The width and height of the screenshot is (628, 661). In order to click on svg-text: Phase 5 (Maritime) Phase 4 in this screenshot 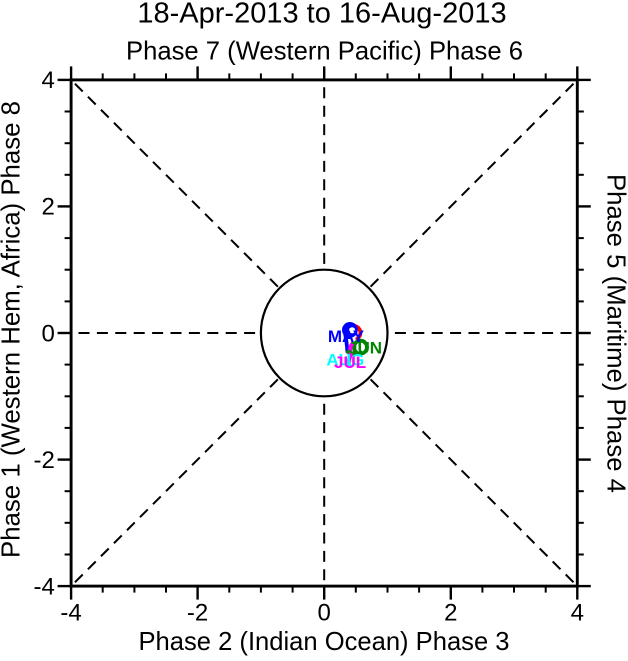, I will do `click(615, 333)`.